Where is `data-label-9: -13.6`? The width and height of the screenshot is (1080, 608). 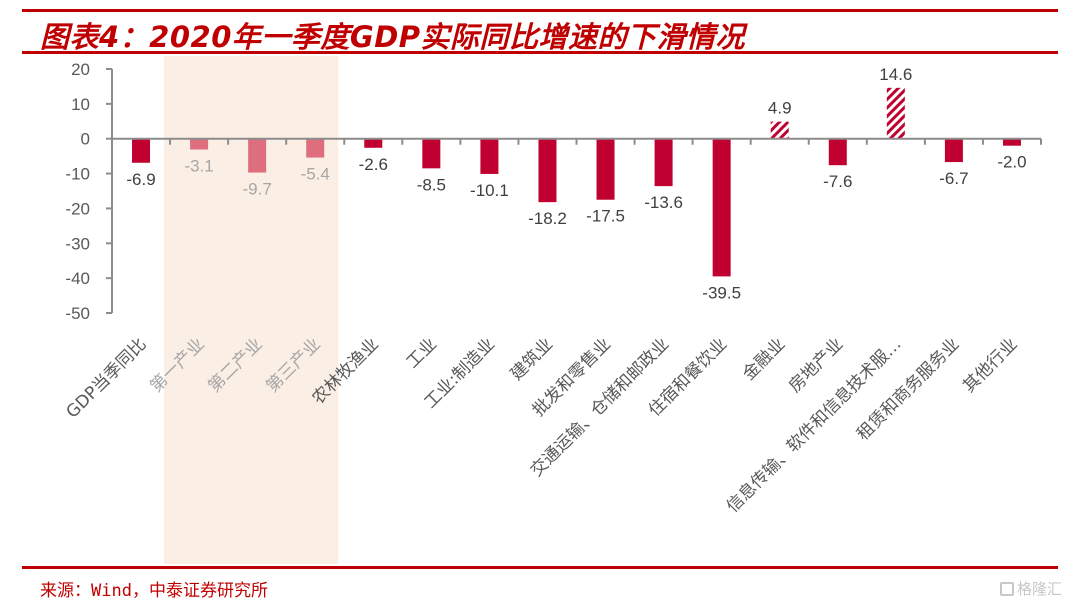 data-label-9: -13.6 is located at coordinates (663, 202).